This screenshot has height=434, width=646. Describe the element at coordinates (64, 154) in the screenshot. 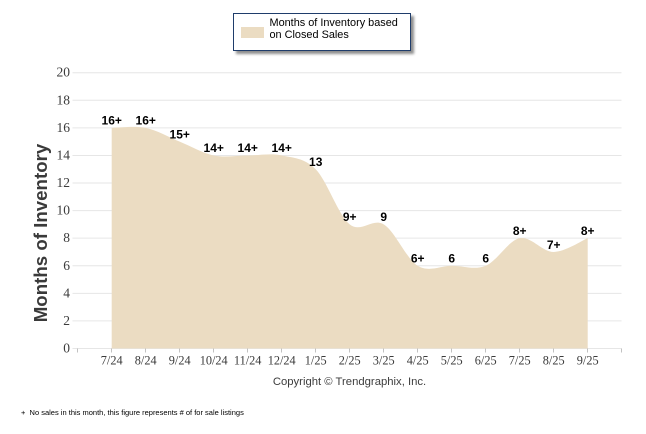

I see `svg-text: 14` at that location.